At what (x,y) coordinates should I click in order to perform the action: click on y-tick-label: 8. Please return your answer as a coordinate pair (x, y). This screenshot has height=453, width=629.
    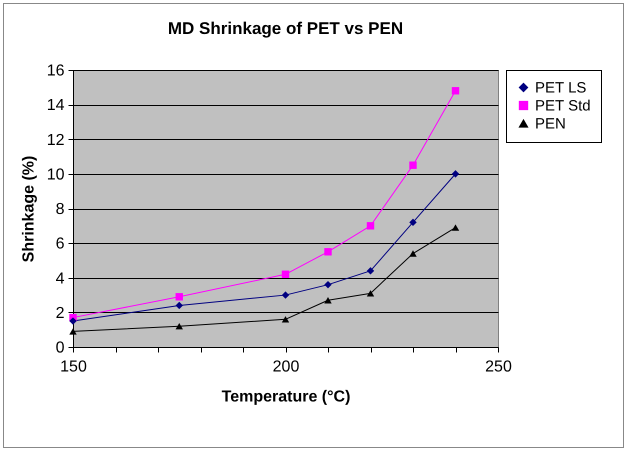
    Looking at the image, I should click on (60, 209).